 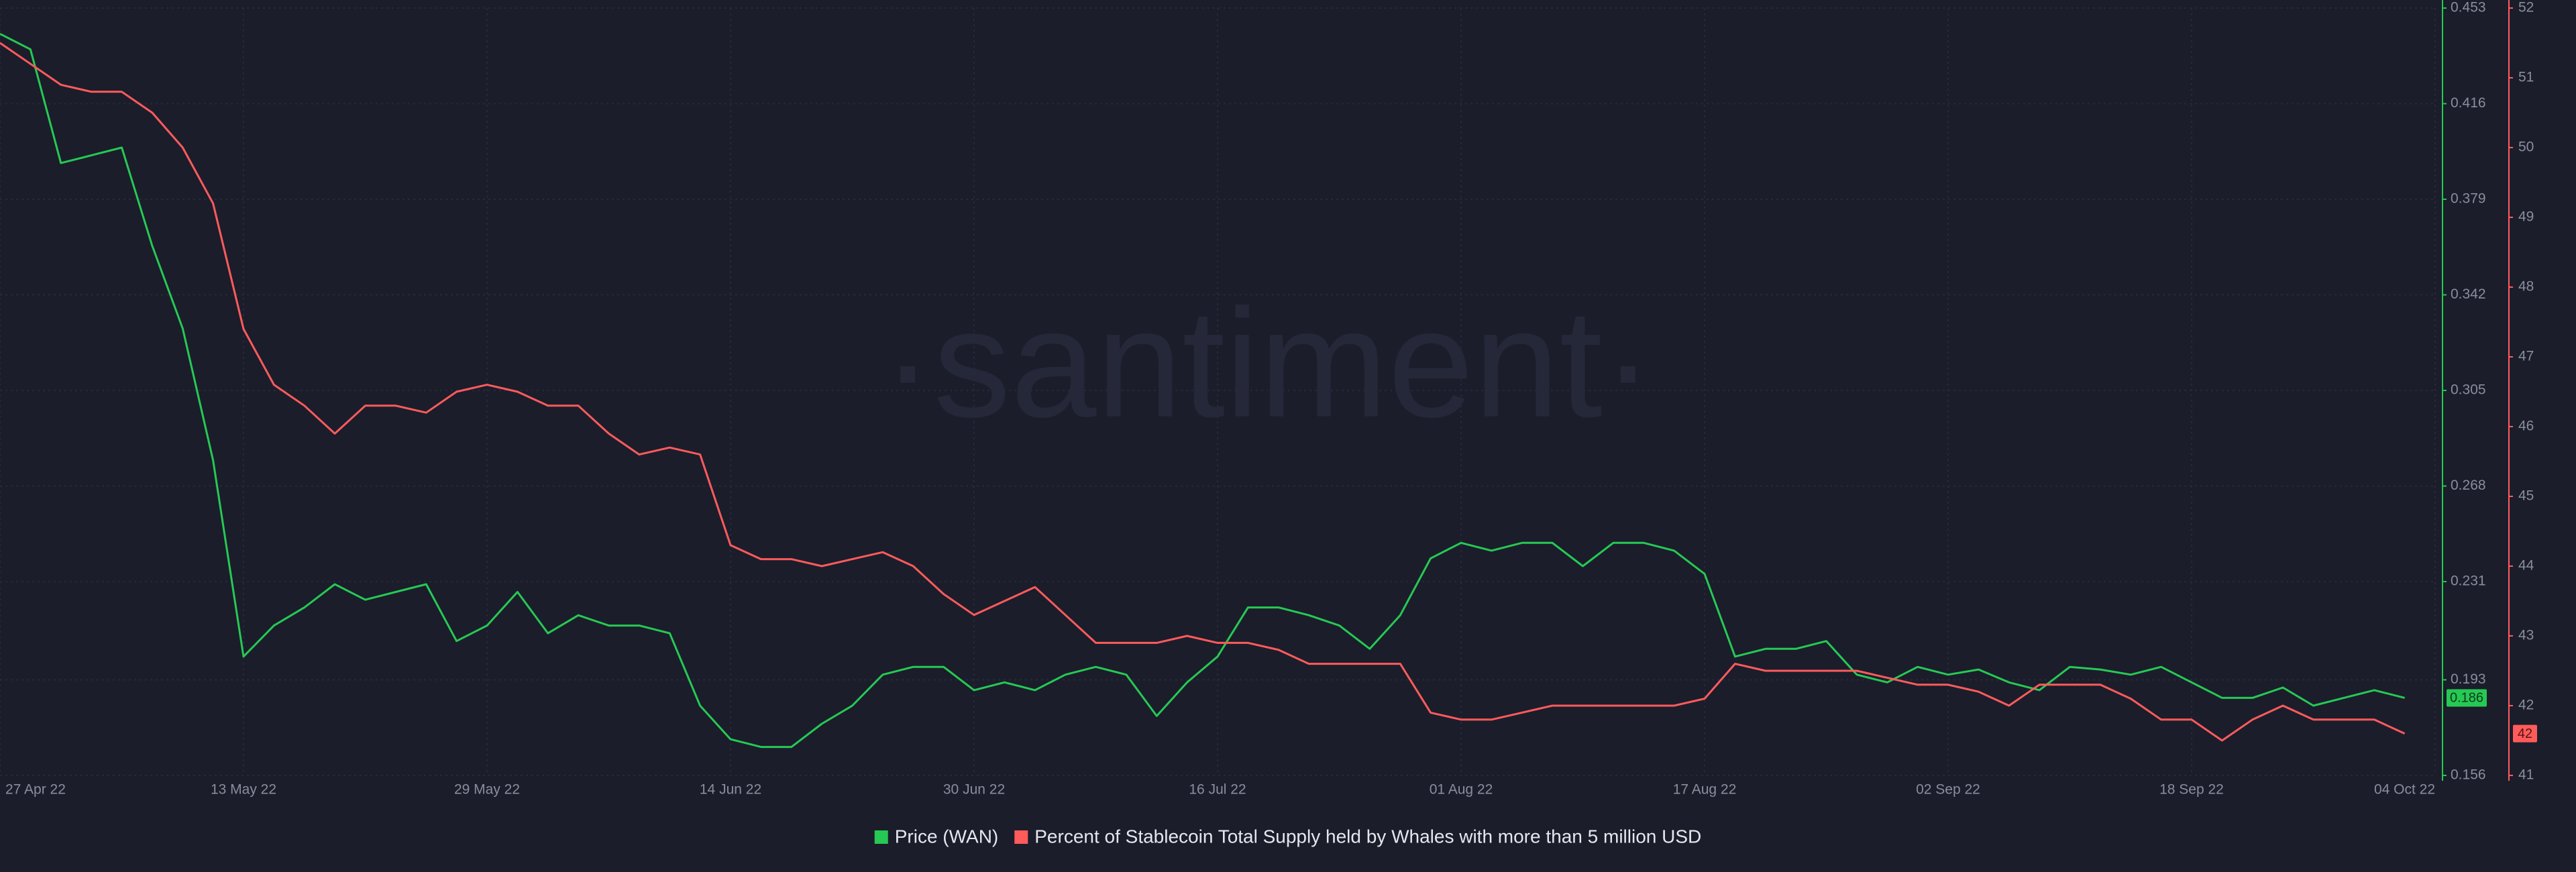 What do you see at coordinates (1948, 790) in the screenshot?
I see `x-tick-label: 02 Sep 22` at bounding box center [1948, 790].